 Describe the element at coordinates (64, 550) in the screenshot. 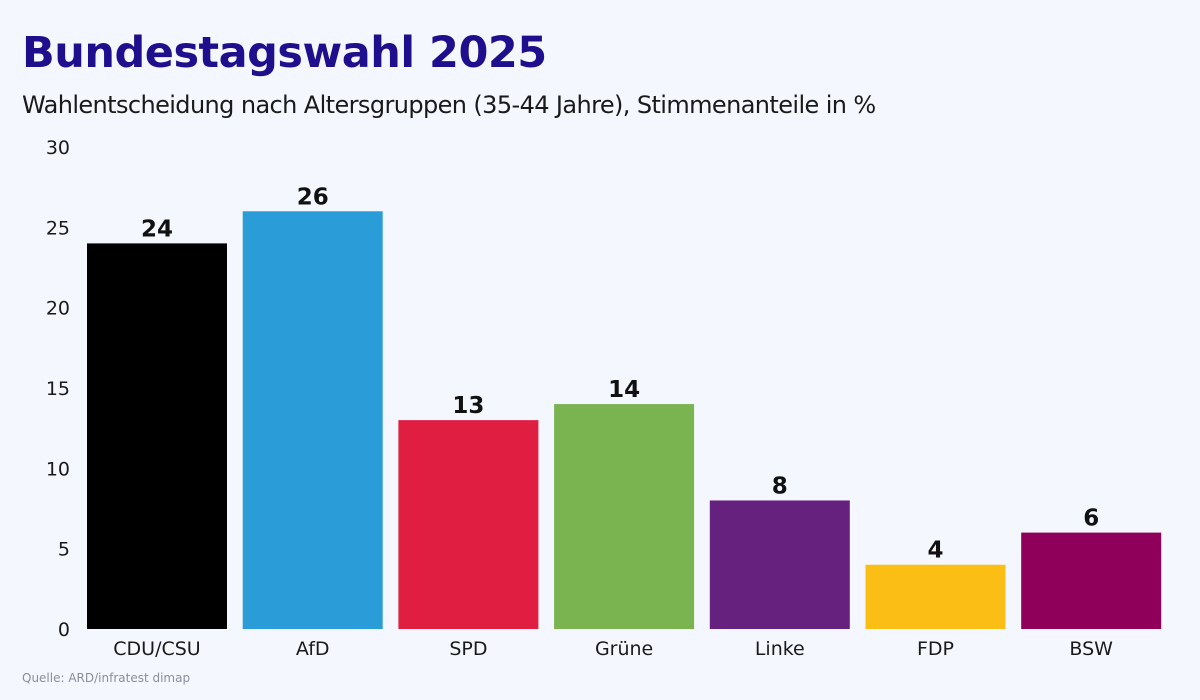

I see `y-tick-label: 5` at that location.